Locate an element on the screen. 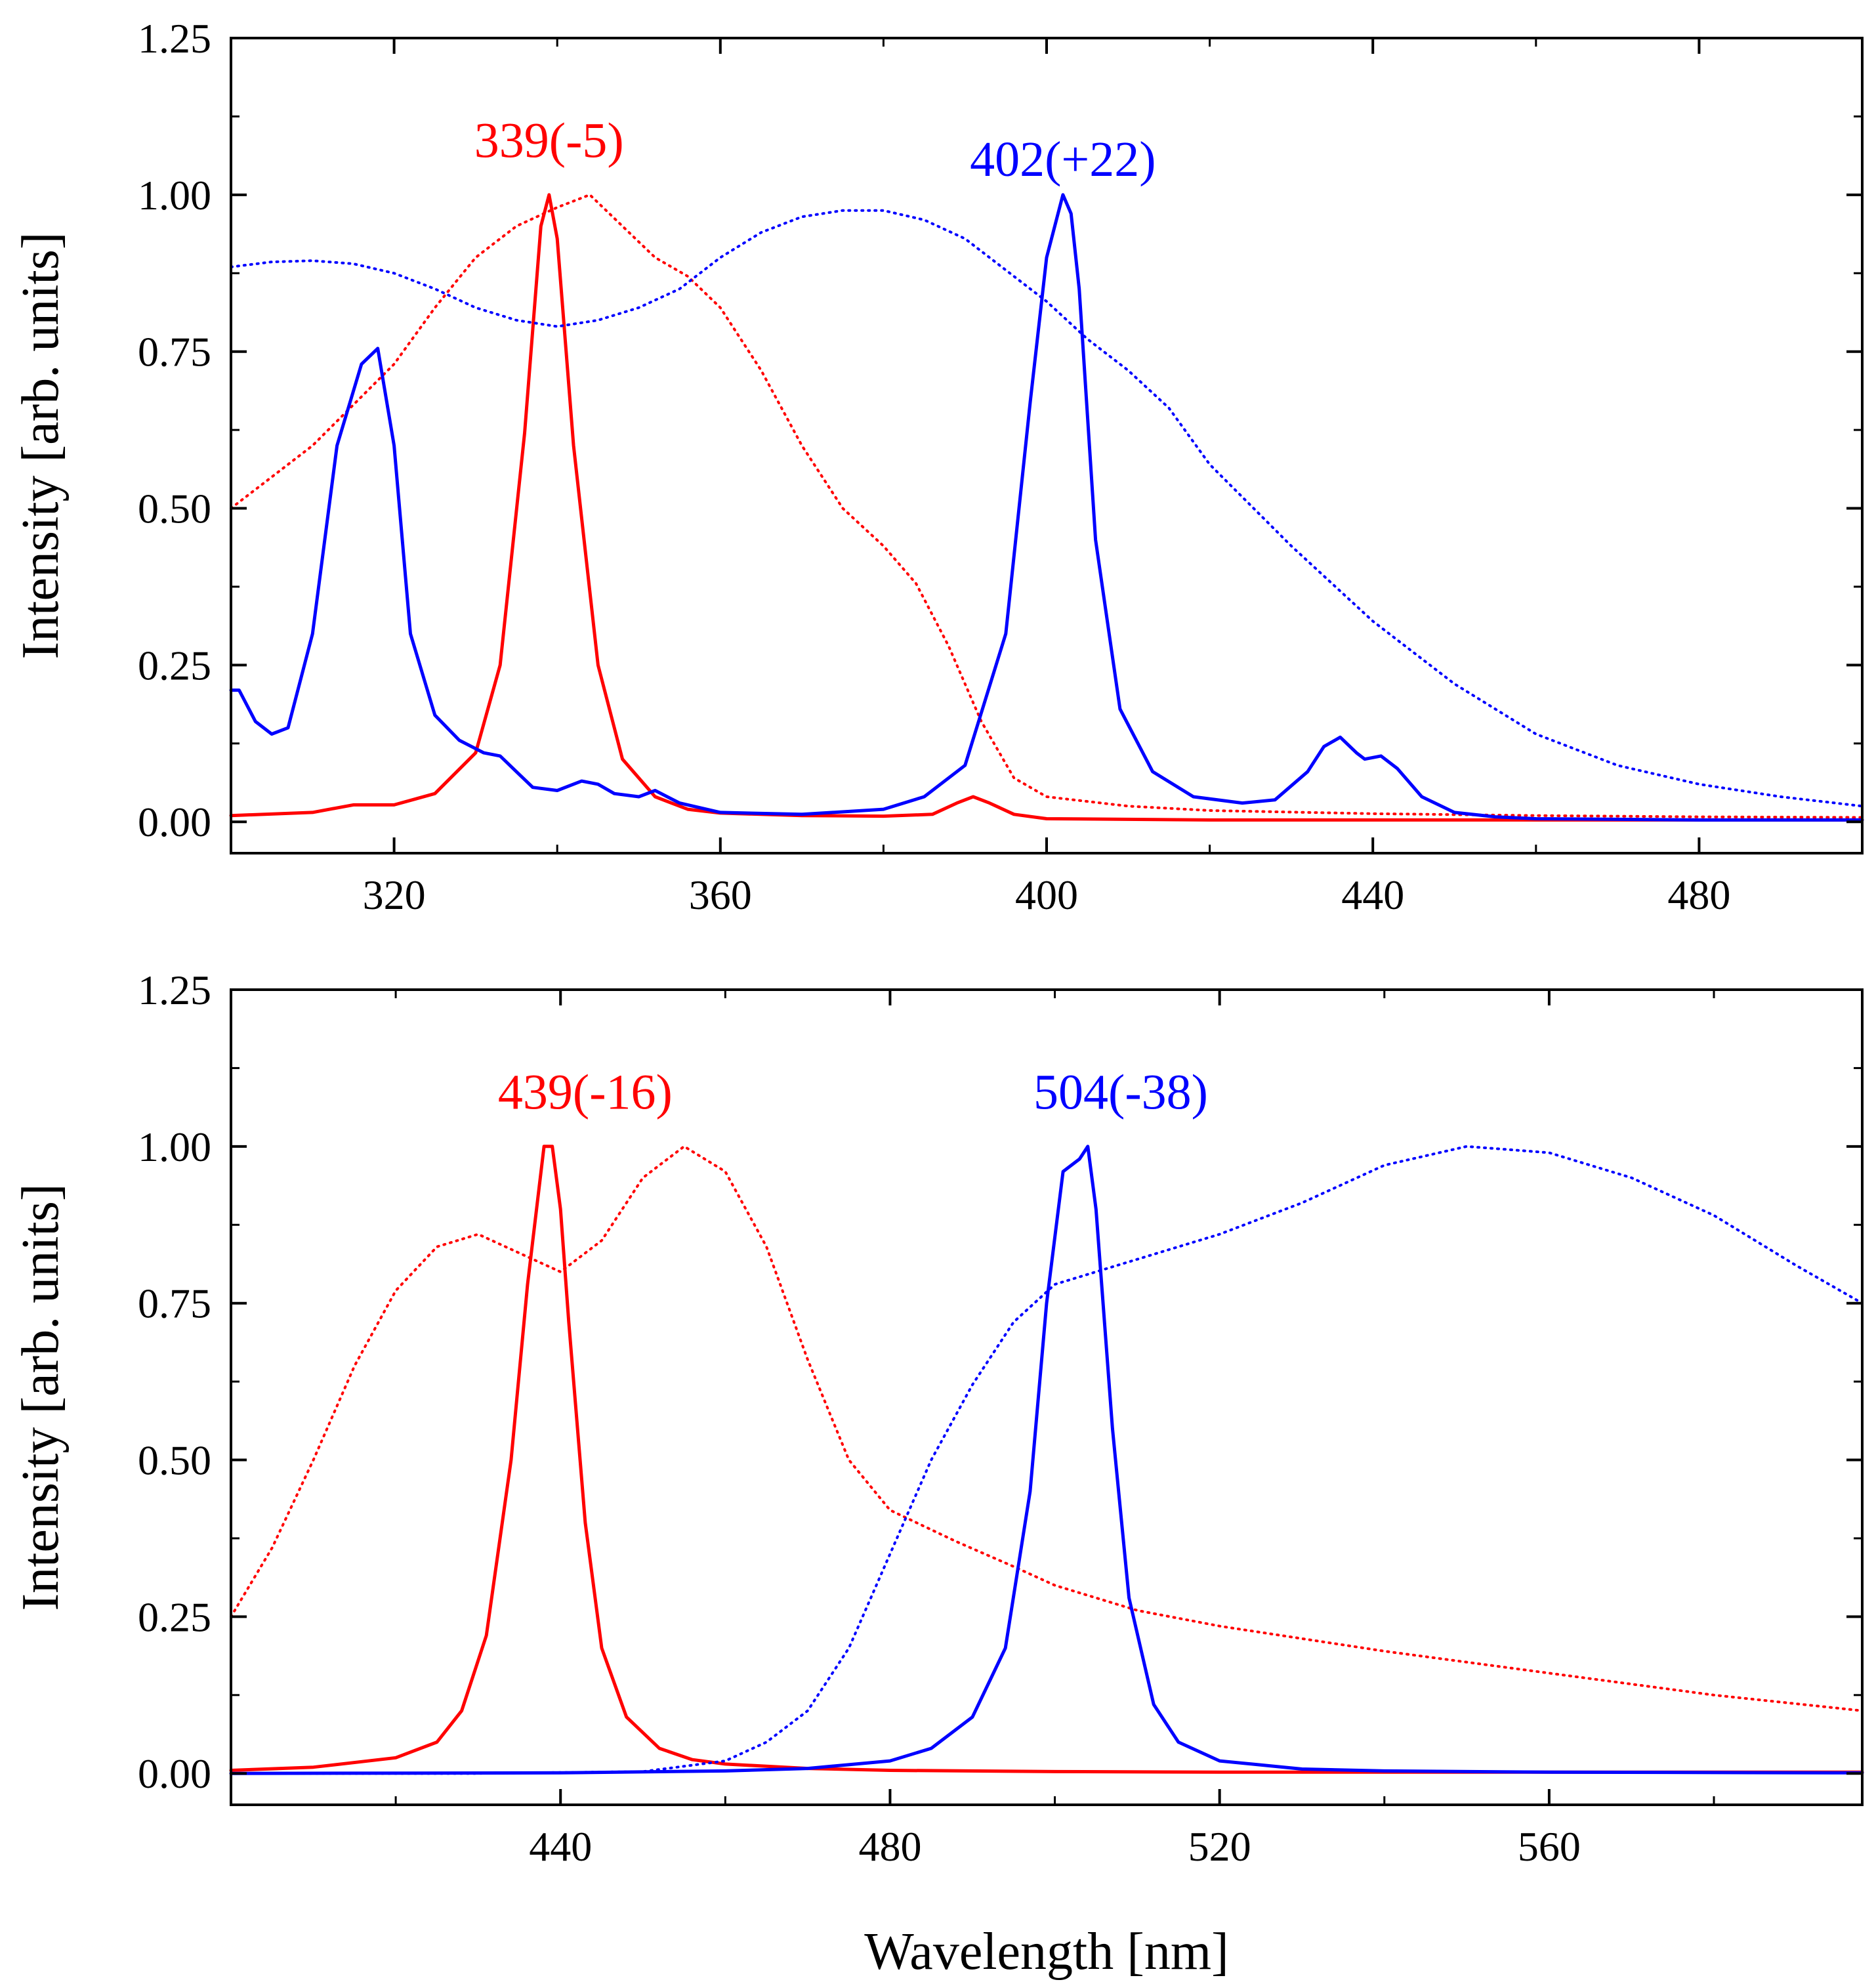  peak-label: 504(-38) is located at coordinates (1121, 1092).